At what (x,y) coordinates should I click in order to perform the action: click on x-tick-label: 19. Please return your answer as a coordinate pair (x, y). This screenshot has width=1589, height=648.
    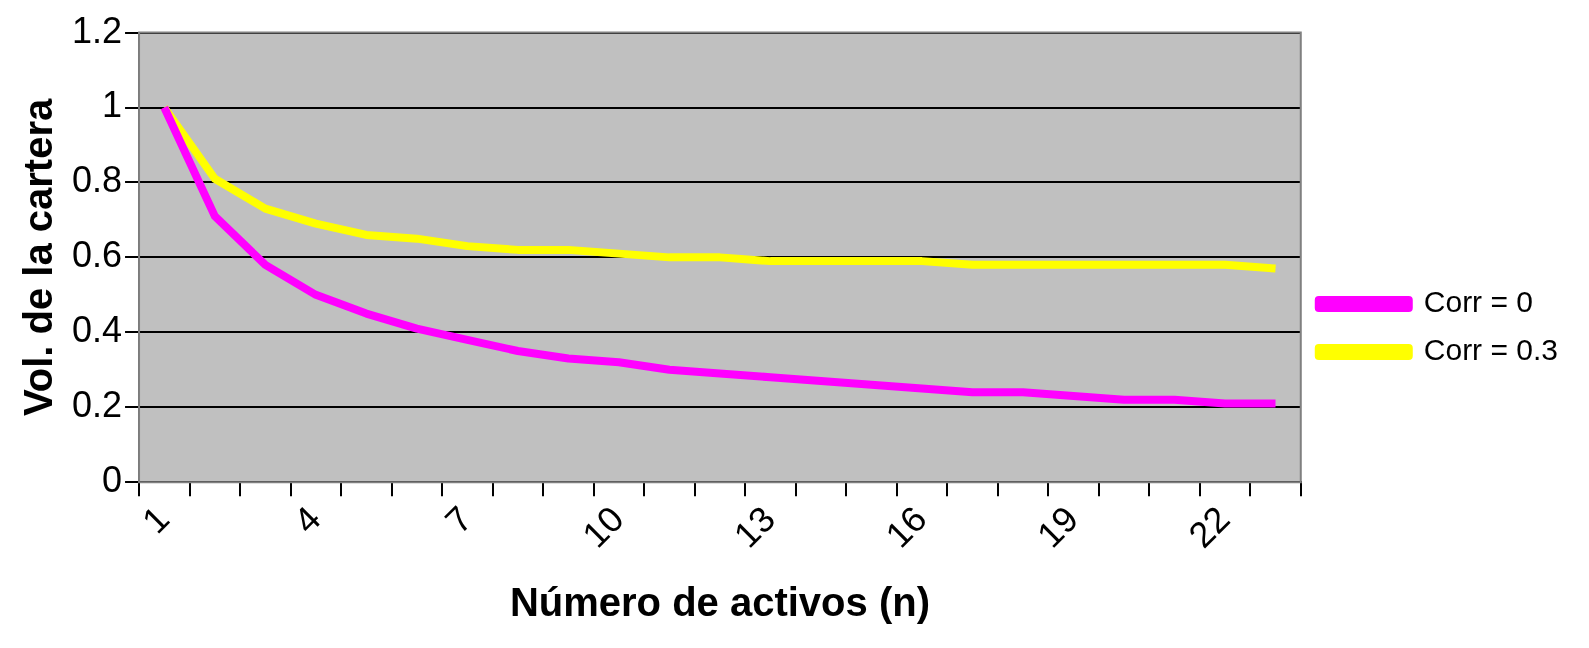
    Looking at the image, I should click on (1057, 527).